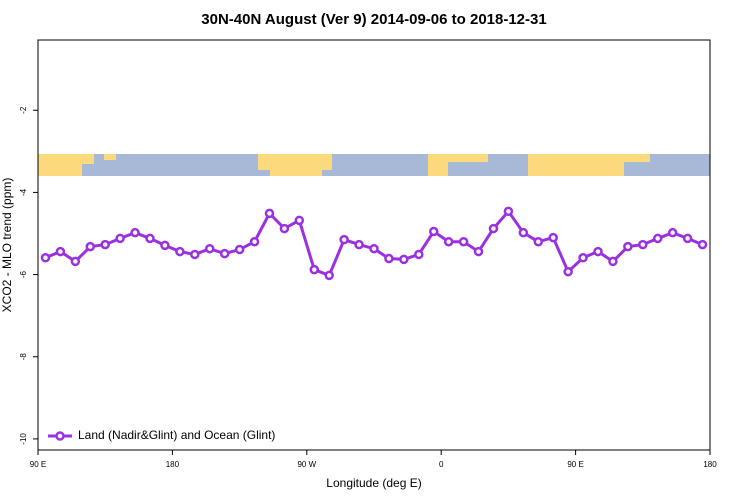 The height and width of the screenshot is (500, 750). Describe the element at coordinates (23, 439) in the screenshot. I see `y-tick-label: -10` at that location.